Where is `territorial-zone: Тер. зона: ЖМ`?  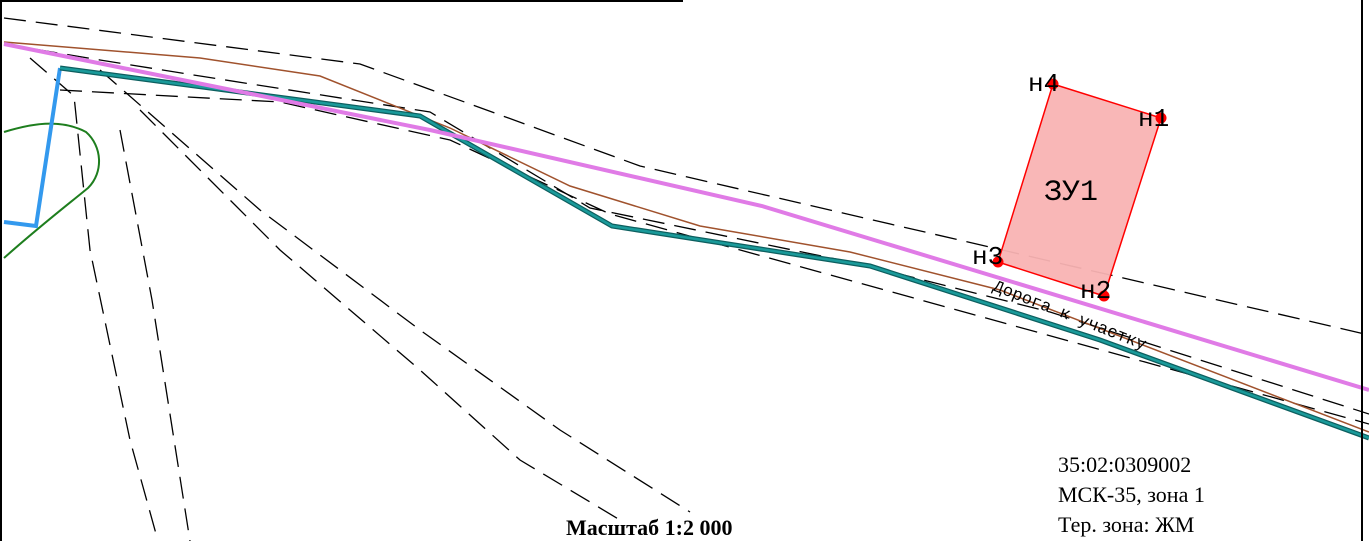 territorial-zone: Тер. зона: ЖМ is located at coordinates (1126, 524).